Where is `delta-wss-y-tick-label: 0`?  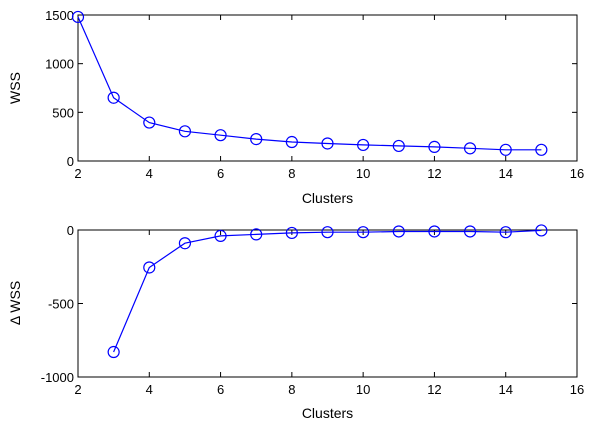 delta-wss-y-tick-label: 0 is located at coordinates (70, 230).